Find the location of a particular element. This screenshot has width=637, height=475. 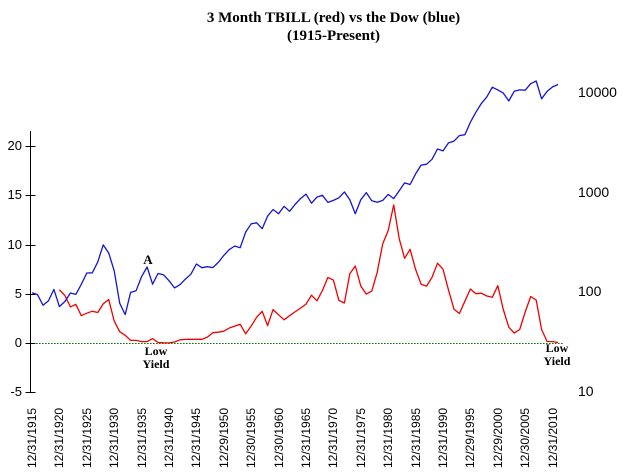

chart-title-line1: 3 Month TBILL (red) vs the Dow (blue) is located at coordinates (333, 18).